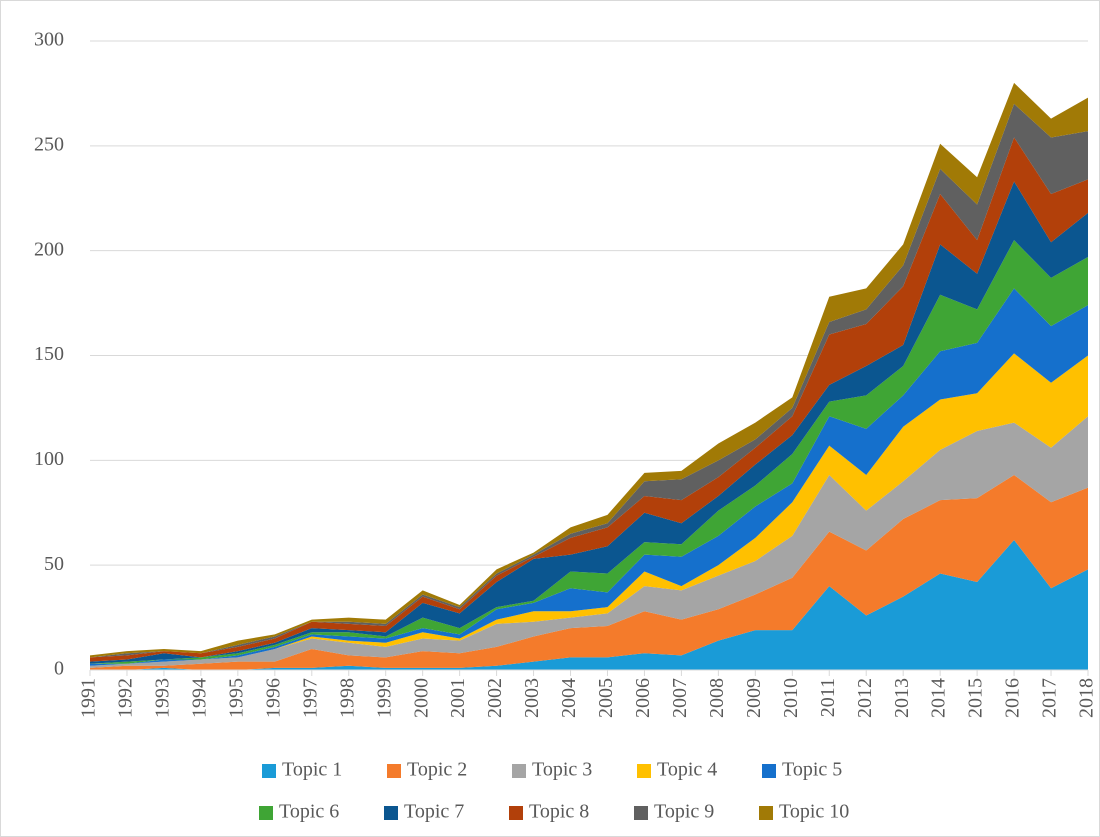 The height and width of the screenshot is (837, 1100). What do you see at coordinates (458, 698) in the screenshot?
I see `x-tick-label: 2001` at bounding box center [458, 698].